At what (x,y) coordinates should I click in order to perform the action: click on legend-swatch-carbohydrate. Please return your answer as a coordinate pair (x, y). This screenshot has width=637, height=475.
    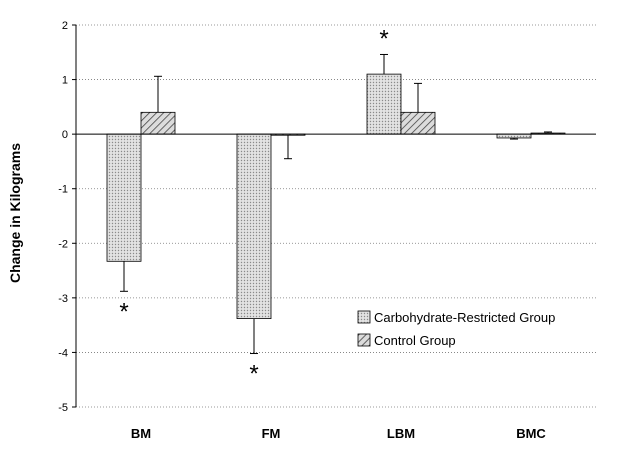
    Looking at the image, I should click on (364, 317).